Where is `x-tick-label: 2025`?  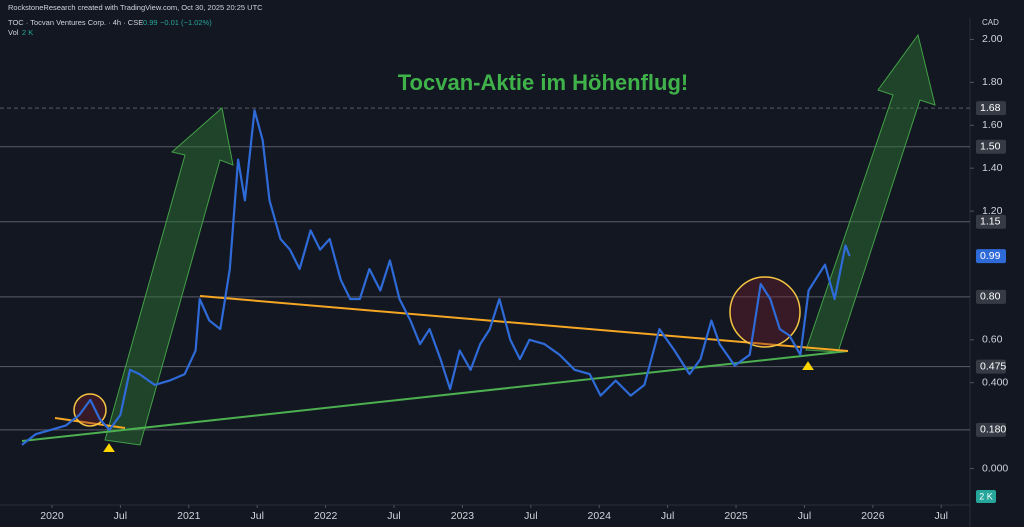
x-tick-label: 2025 is located at coordinates (736, 516).